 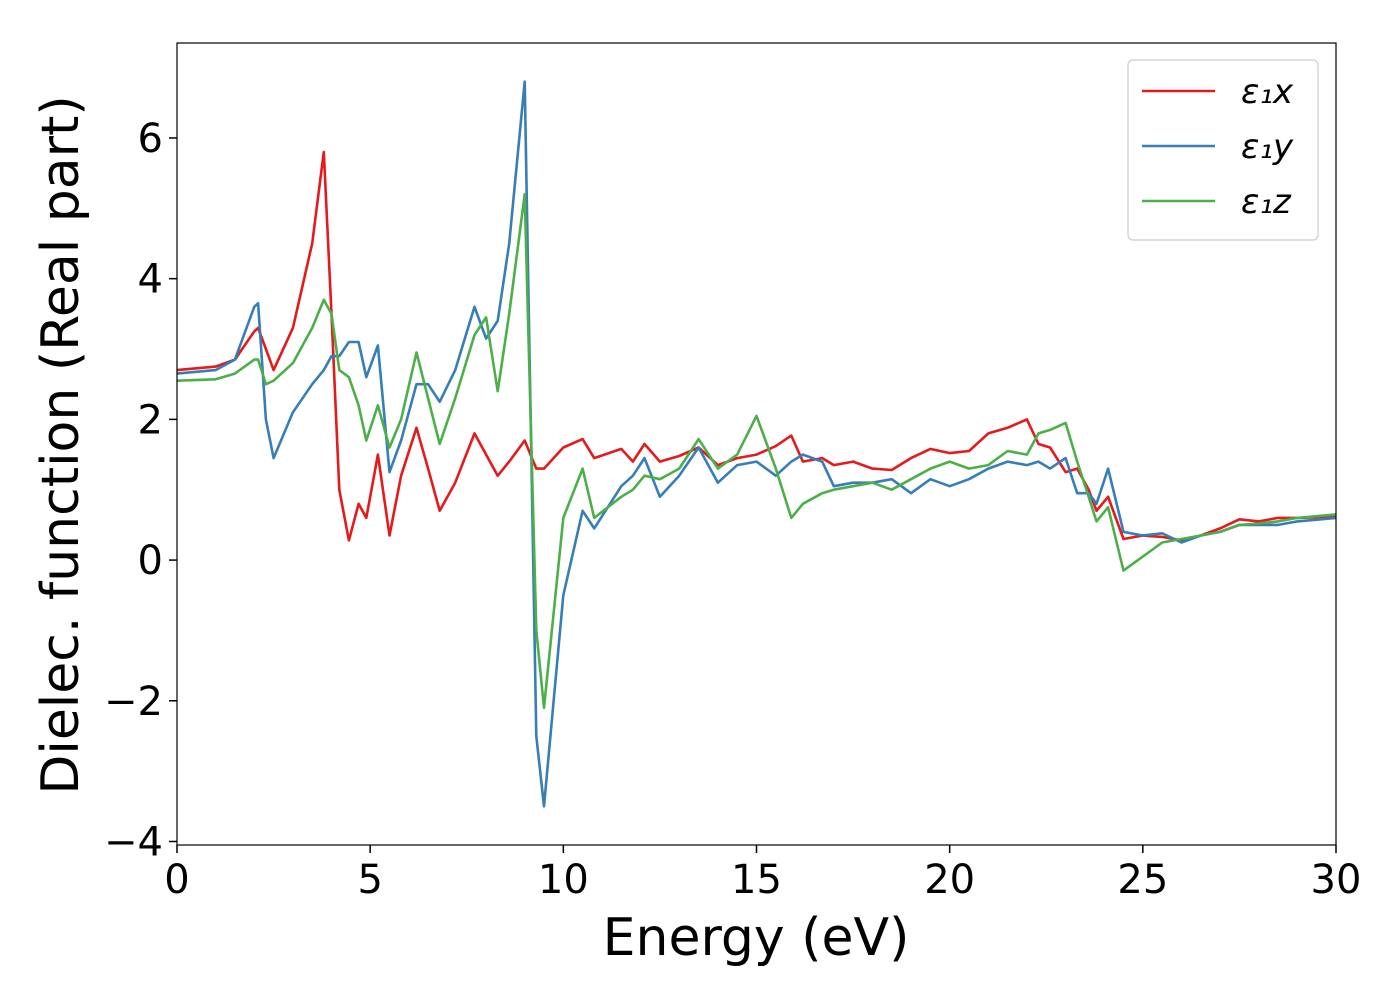 I want to click on legend-label: ε₁z, so click(x=1266, y=202).